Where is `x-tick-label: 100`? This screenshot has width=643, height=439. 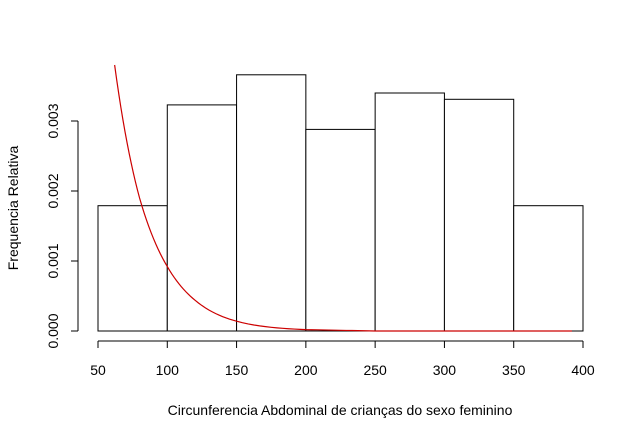 x-tick-label: 100 is located at coordinates (168, 370).